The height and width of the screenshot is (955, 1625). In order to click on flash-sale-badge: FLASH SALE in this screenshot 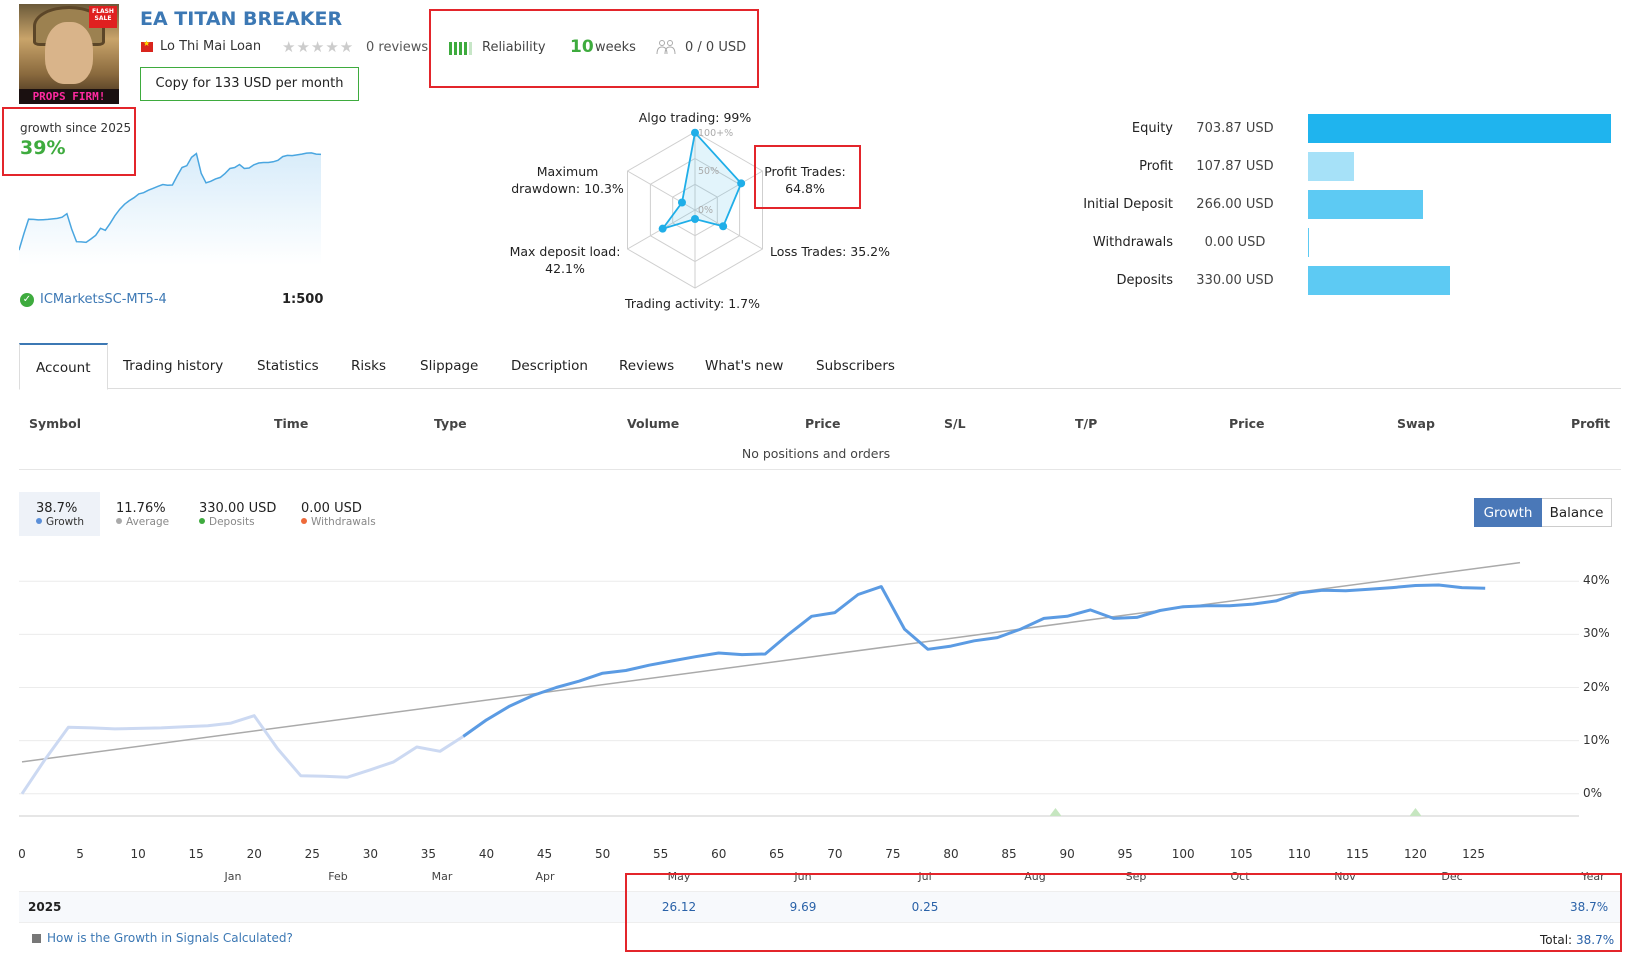, I will do `click(103, 17)`.